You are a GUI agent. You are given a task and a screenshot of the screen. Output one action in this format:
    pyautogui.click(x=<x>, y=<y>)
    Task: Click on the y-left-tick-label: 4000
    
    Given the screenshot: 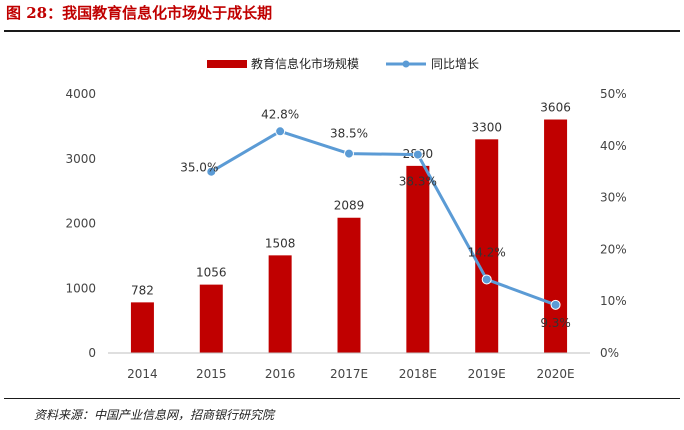 What is the action you would take?
    pyautogui.click(x=80, y=94)
    